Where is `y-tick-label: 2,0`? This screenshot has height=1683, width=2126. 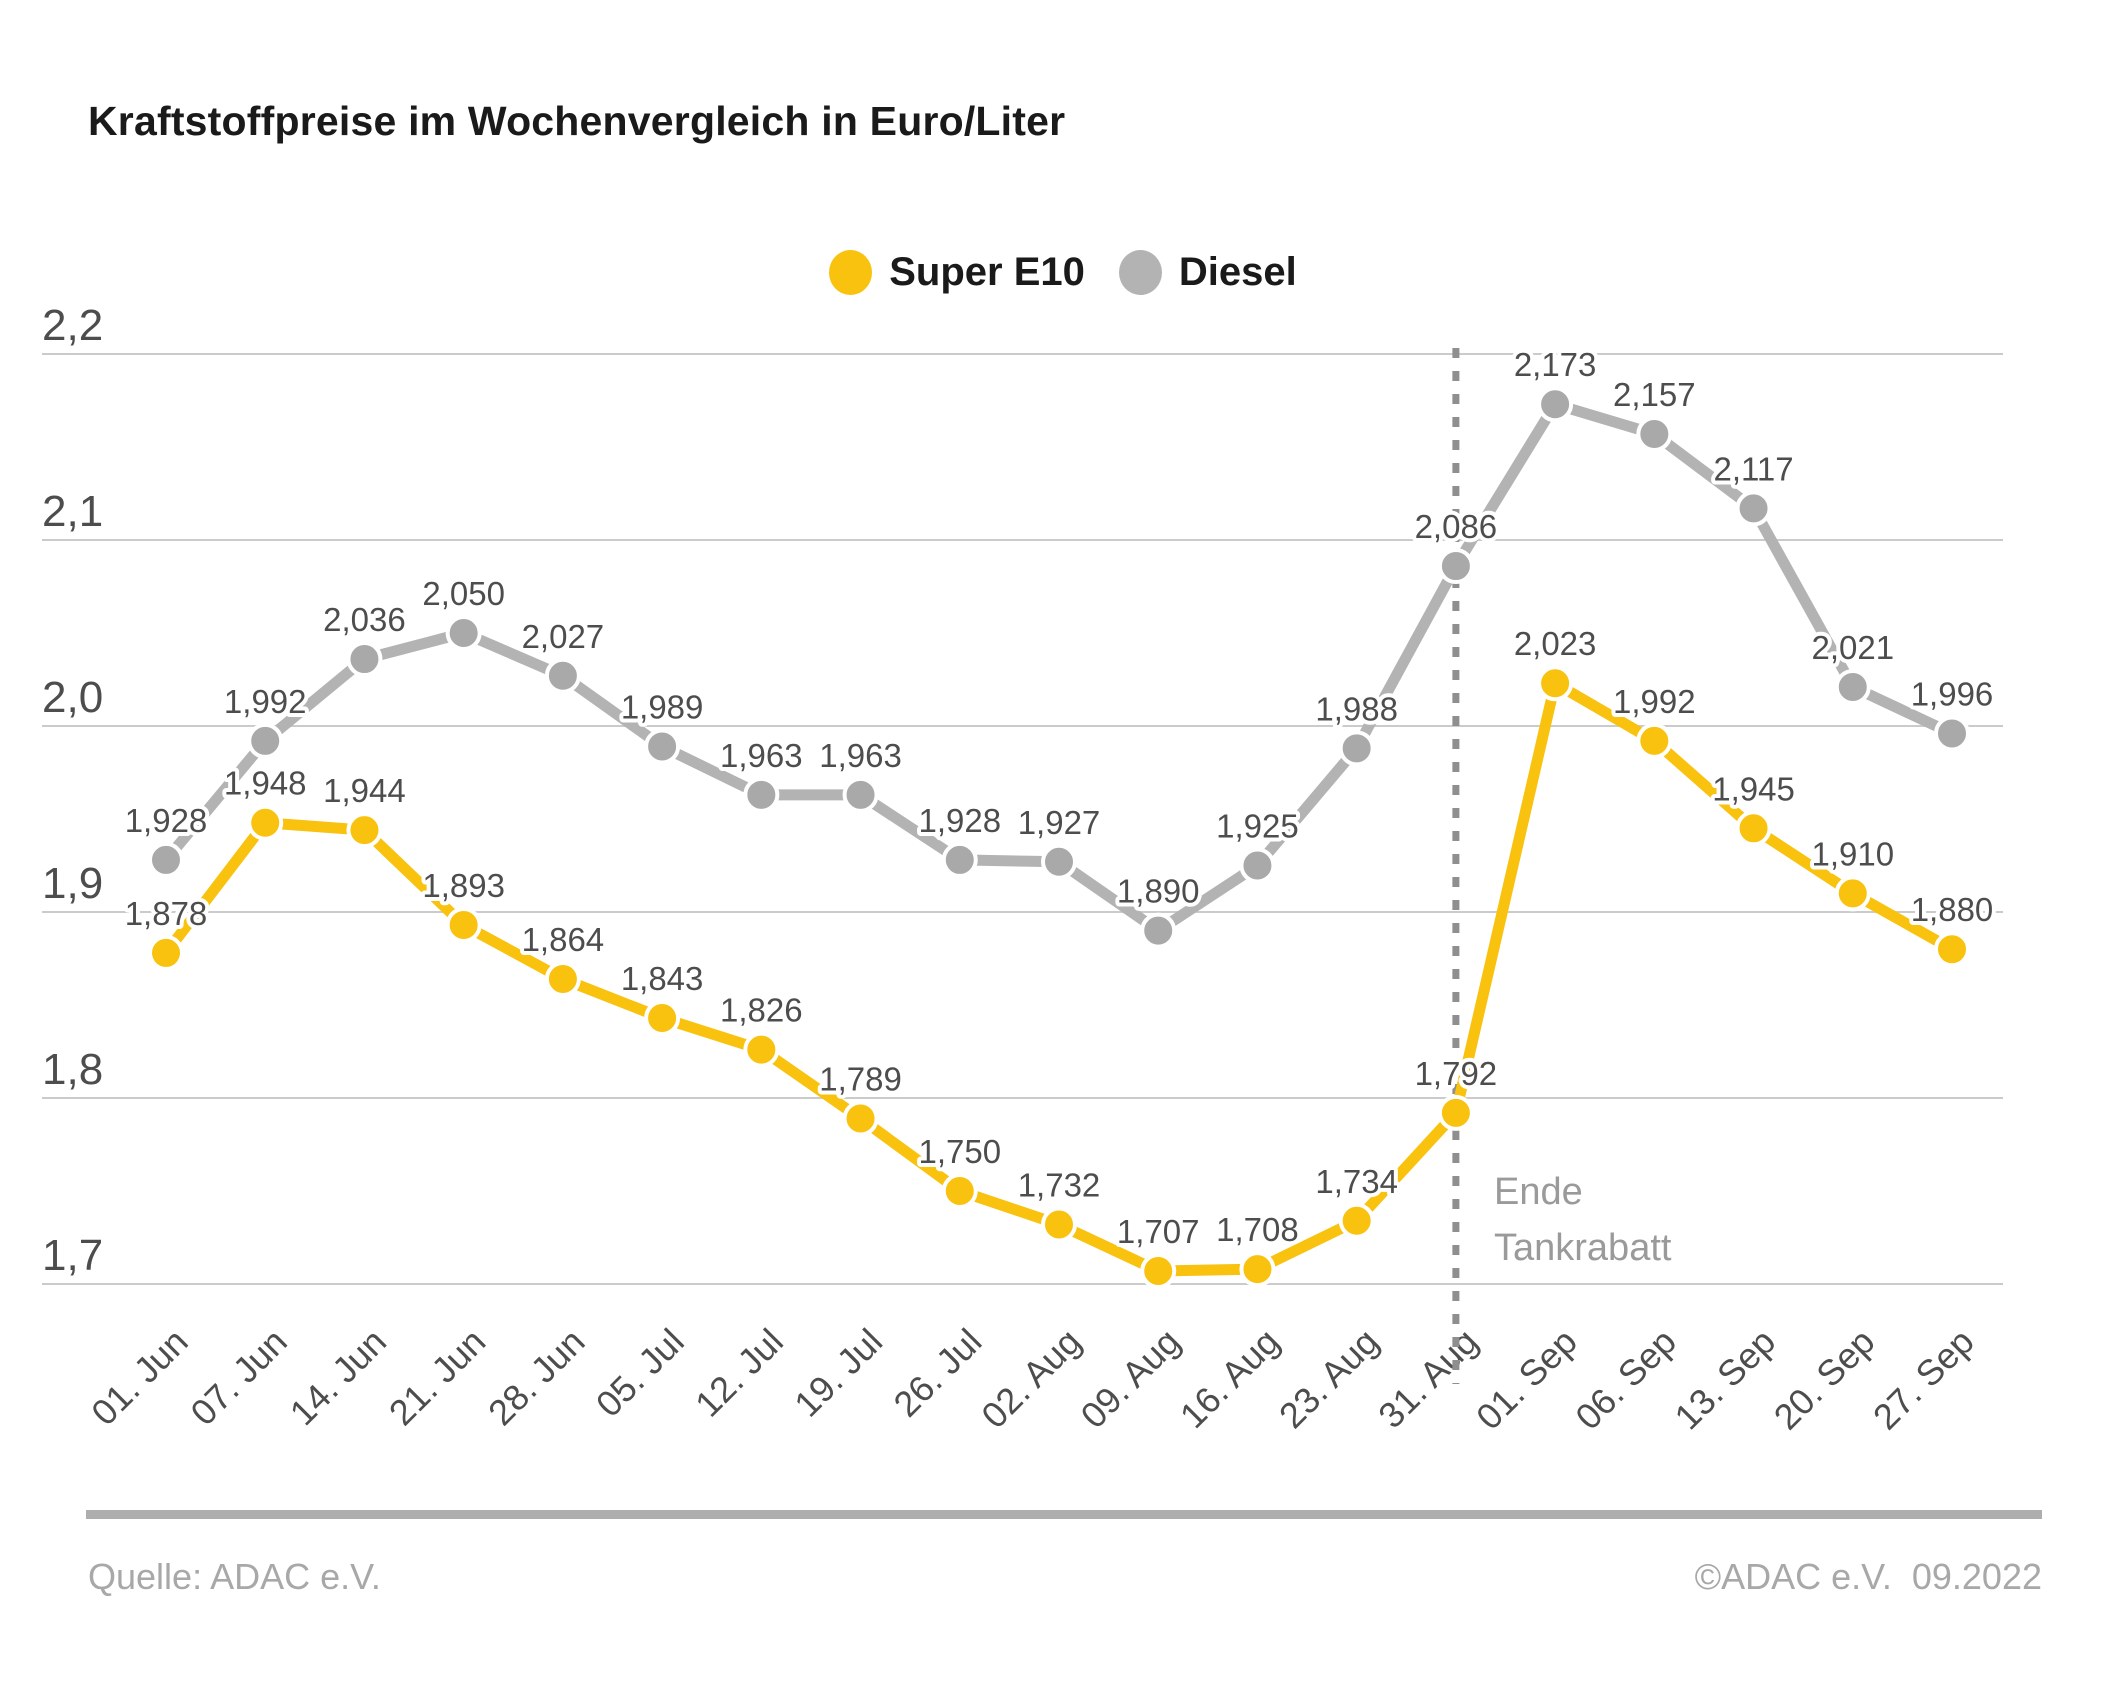 y-tick-label: 2,0 is located at coordinates (72, 697).